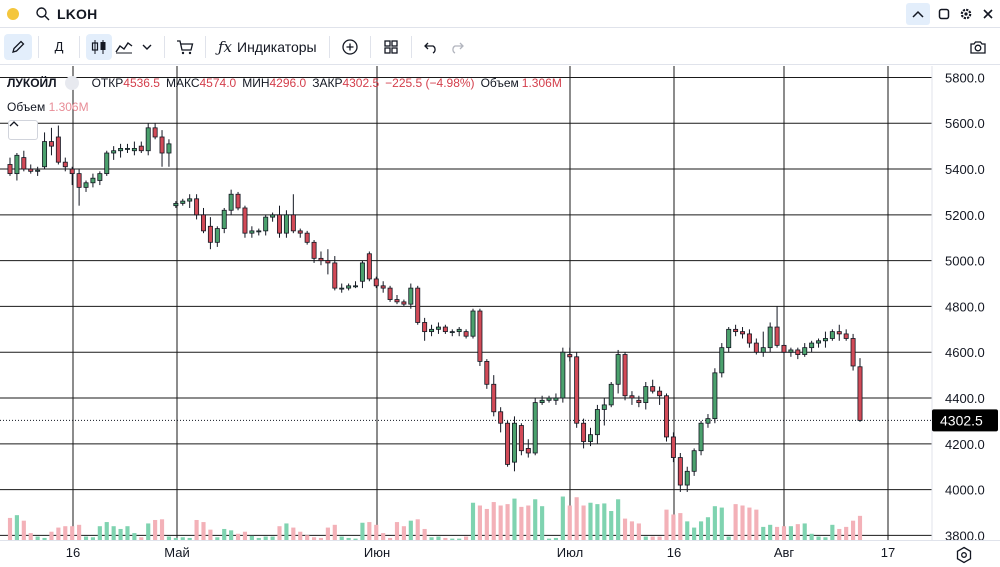 This screenshot has width=1000, height=567. I want to click on visibility-toggle-icon, so click(71, 83).